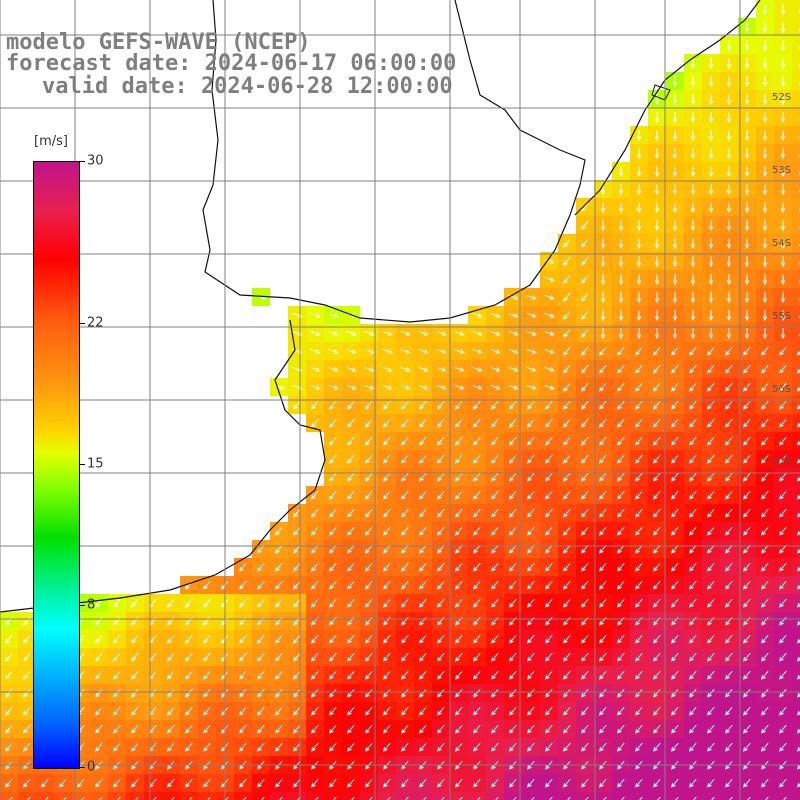 This screenshot has height=800, width=800. I want to click on colorbar-tick-label: 8, so click(91, 605).